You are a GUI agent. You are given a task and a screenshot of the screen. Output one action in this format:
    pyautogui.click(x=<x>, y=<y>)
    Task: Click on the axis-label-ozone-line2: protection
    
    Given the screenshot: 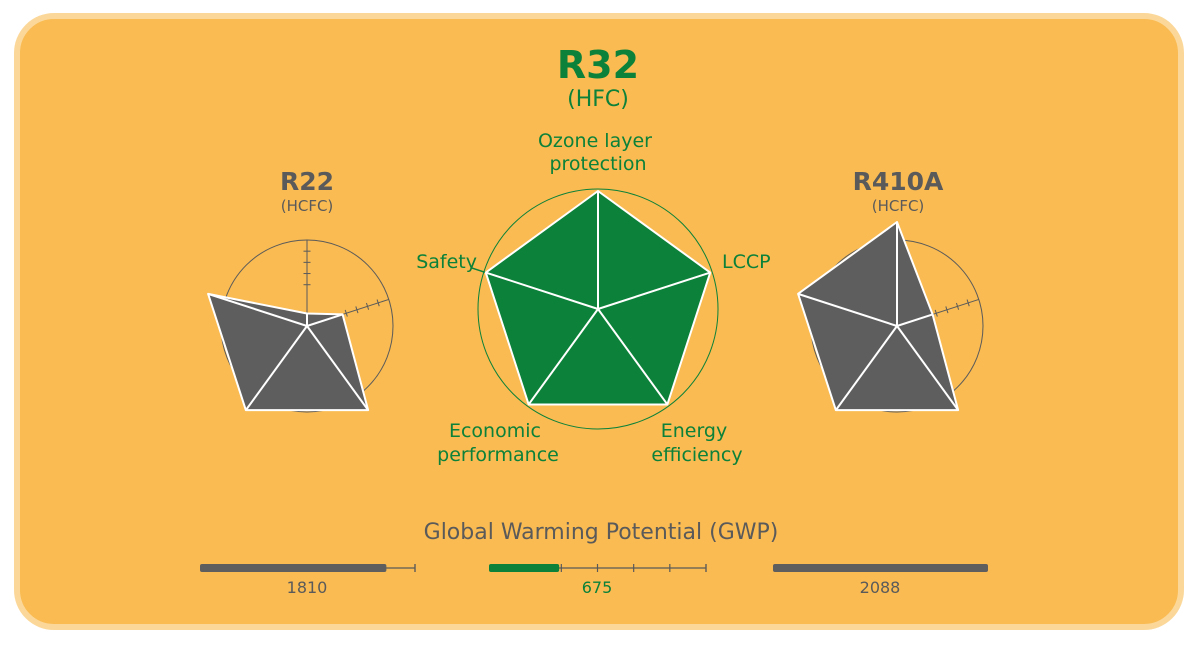 What is the action you would take?
    pyautogui.click(x=597, y=164)
    